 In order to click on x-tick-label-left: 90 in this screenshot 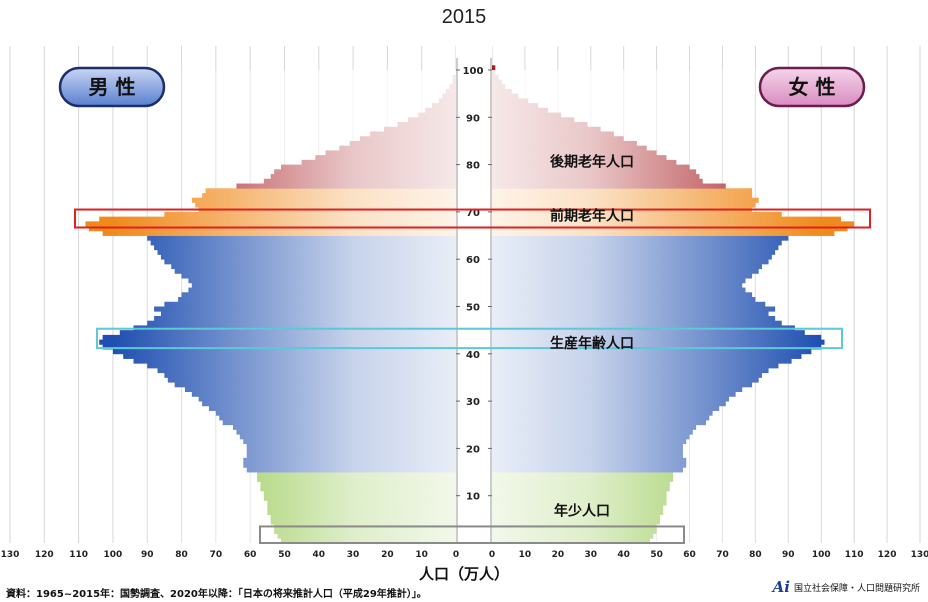, I will do `click(147, 555)`.